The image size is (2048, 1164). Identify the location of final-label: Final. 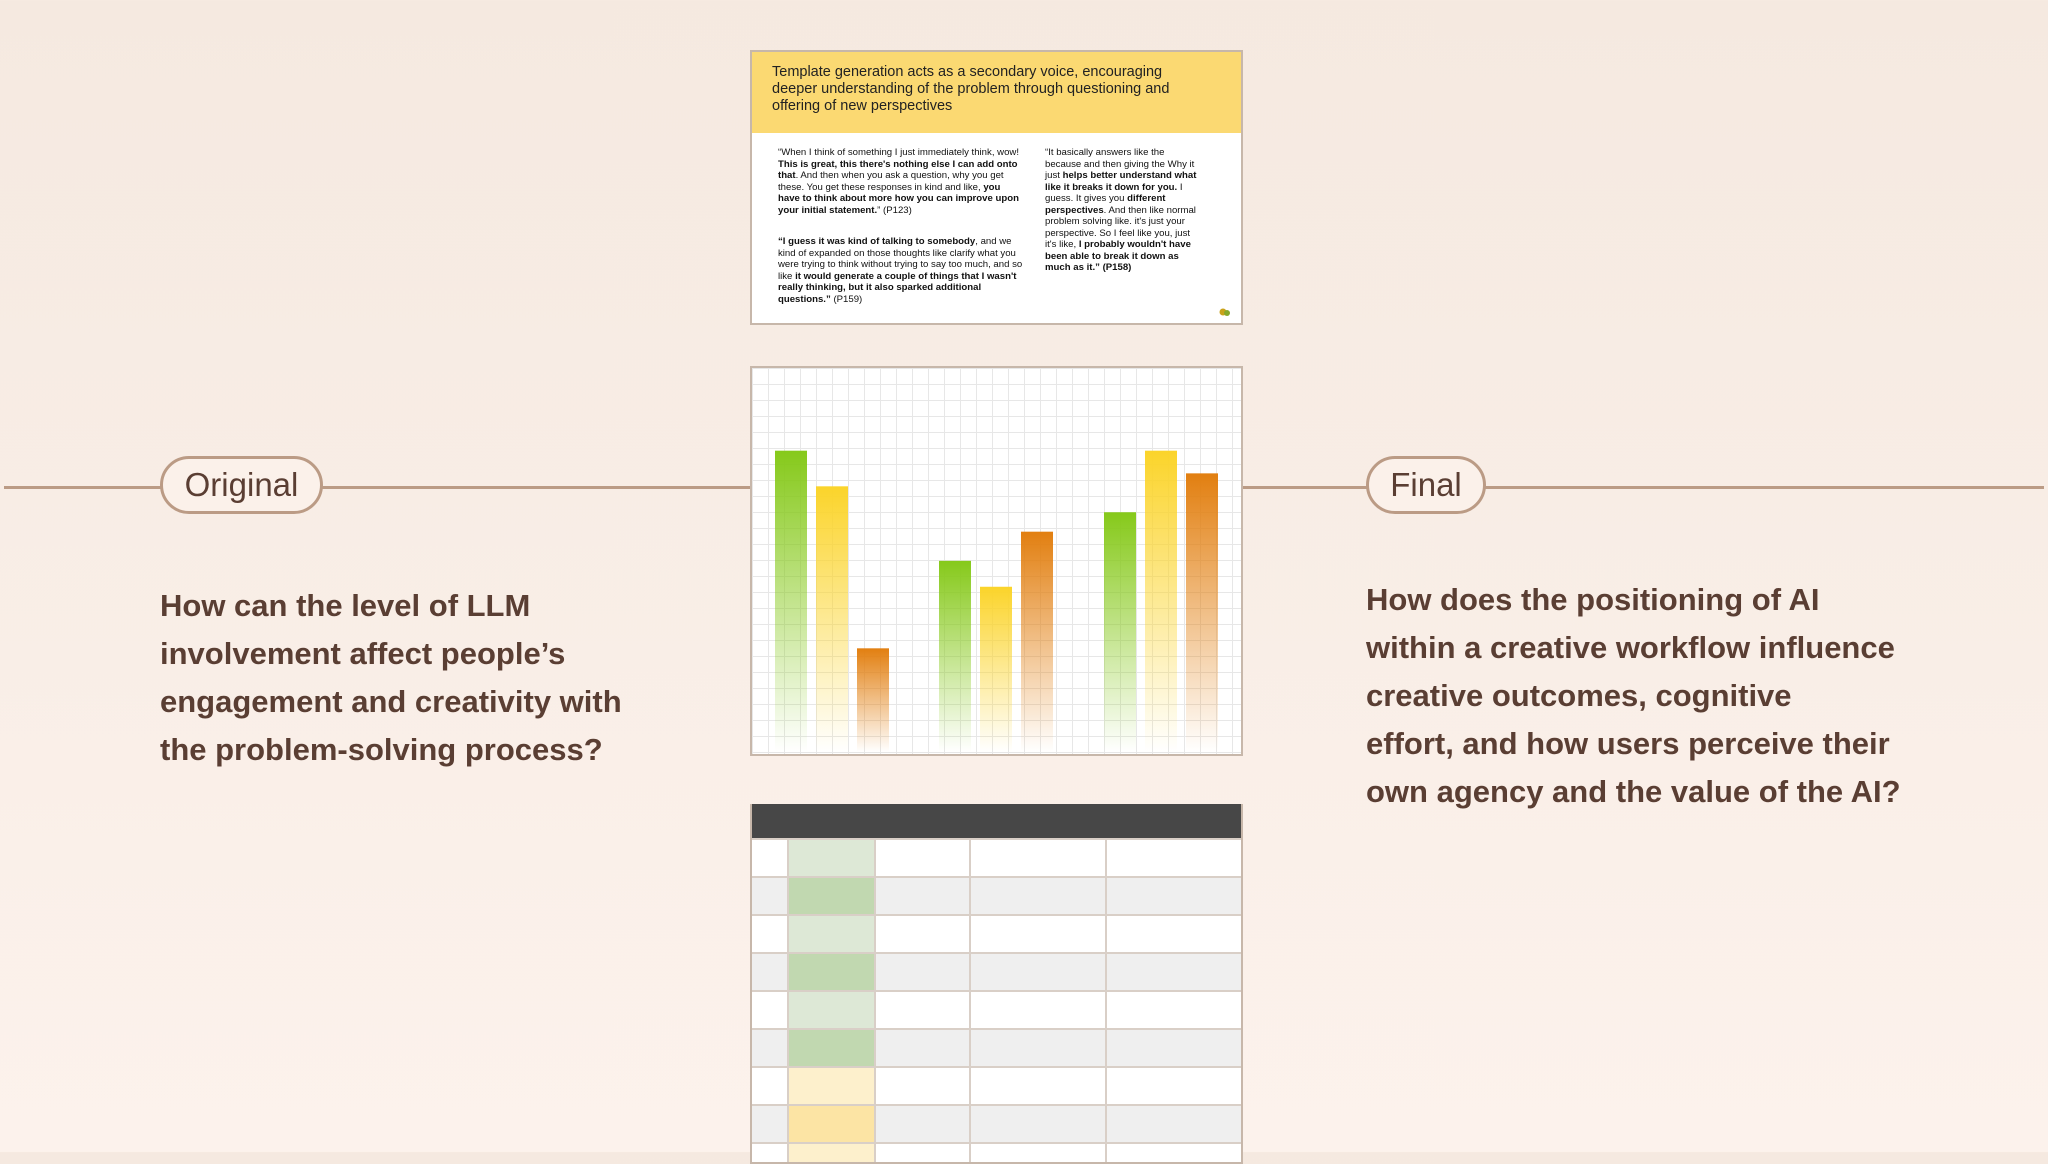
(1426, 485).